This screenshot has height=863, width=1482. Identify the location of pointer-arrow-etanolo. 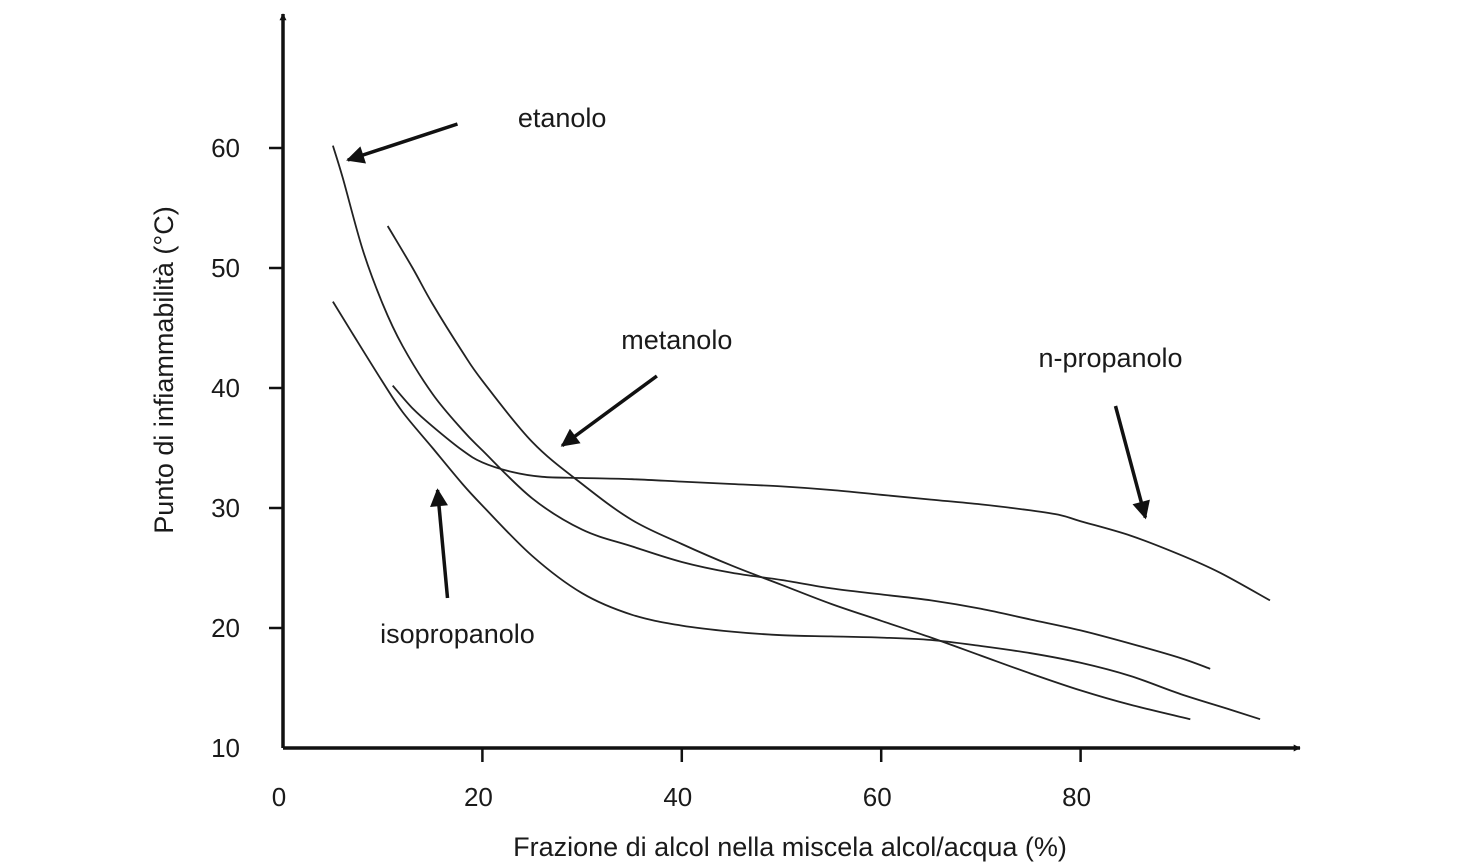
(402, 143).